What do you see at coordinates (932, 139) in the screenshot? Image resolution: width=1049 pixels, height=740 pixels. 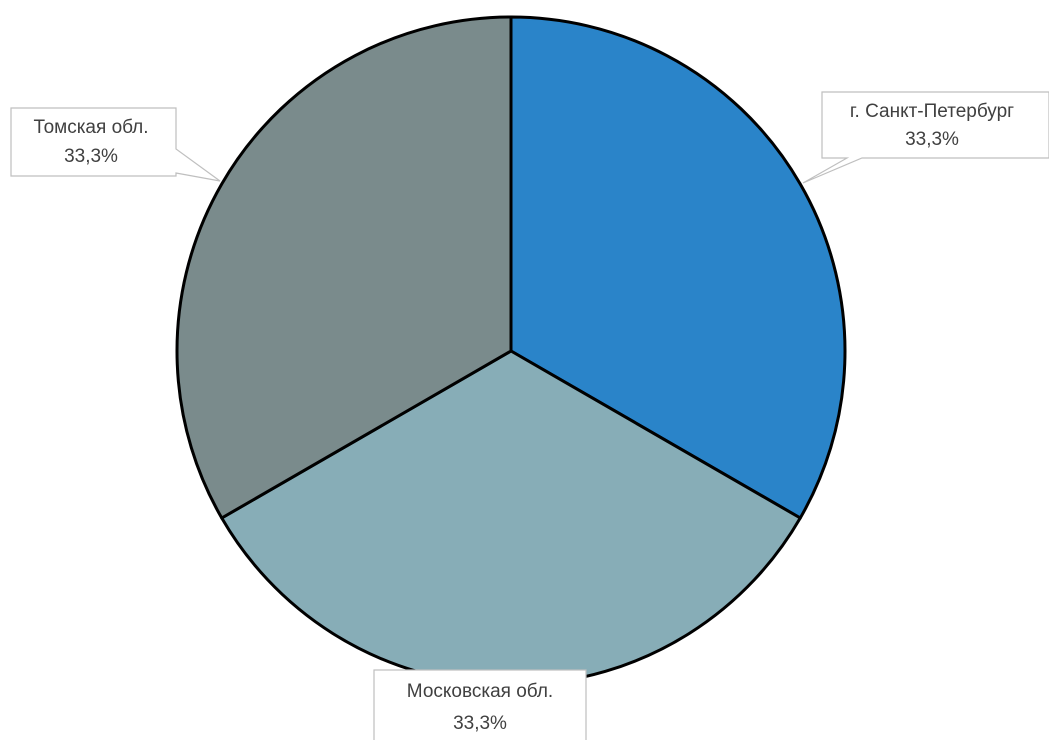 I see `slice-value-spb: 33,3%` at bounding box center [932, 139].